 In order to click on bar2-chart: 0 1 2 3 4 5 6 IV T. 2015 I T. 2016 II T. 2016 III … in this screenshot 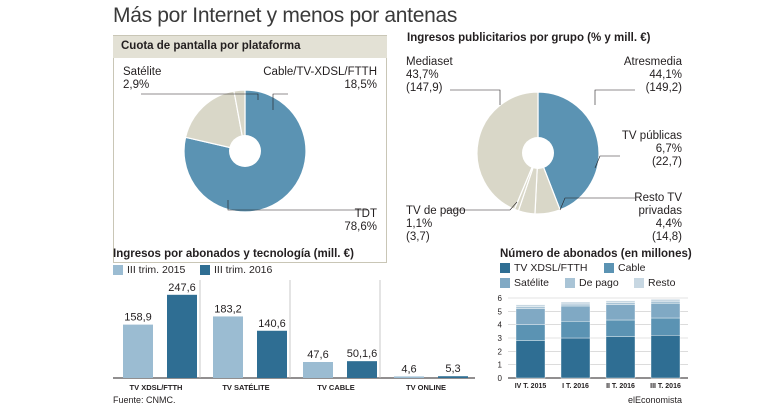, I will do `click(593, 342)`.